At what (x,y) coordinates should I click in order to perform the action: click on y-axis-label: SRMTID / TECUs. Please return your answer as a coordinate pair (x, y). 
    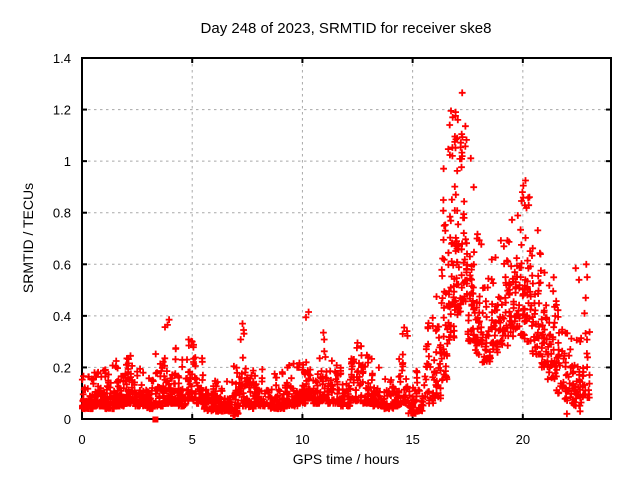
    Looking at the image, I should click on (28, 238).